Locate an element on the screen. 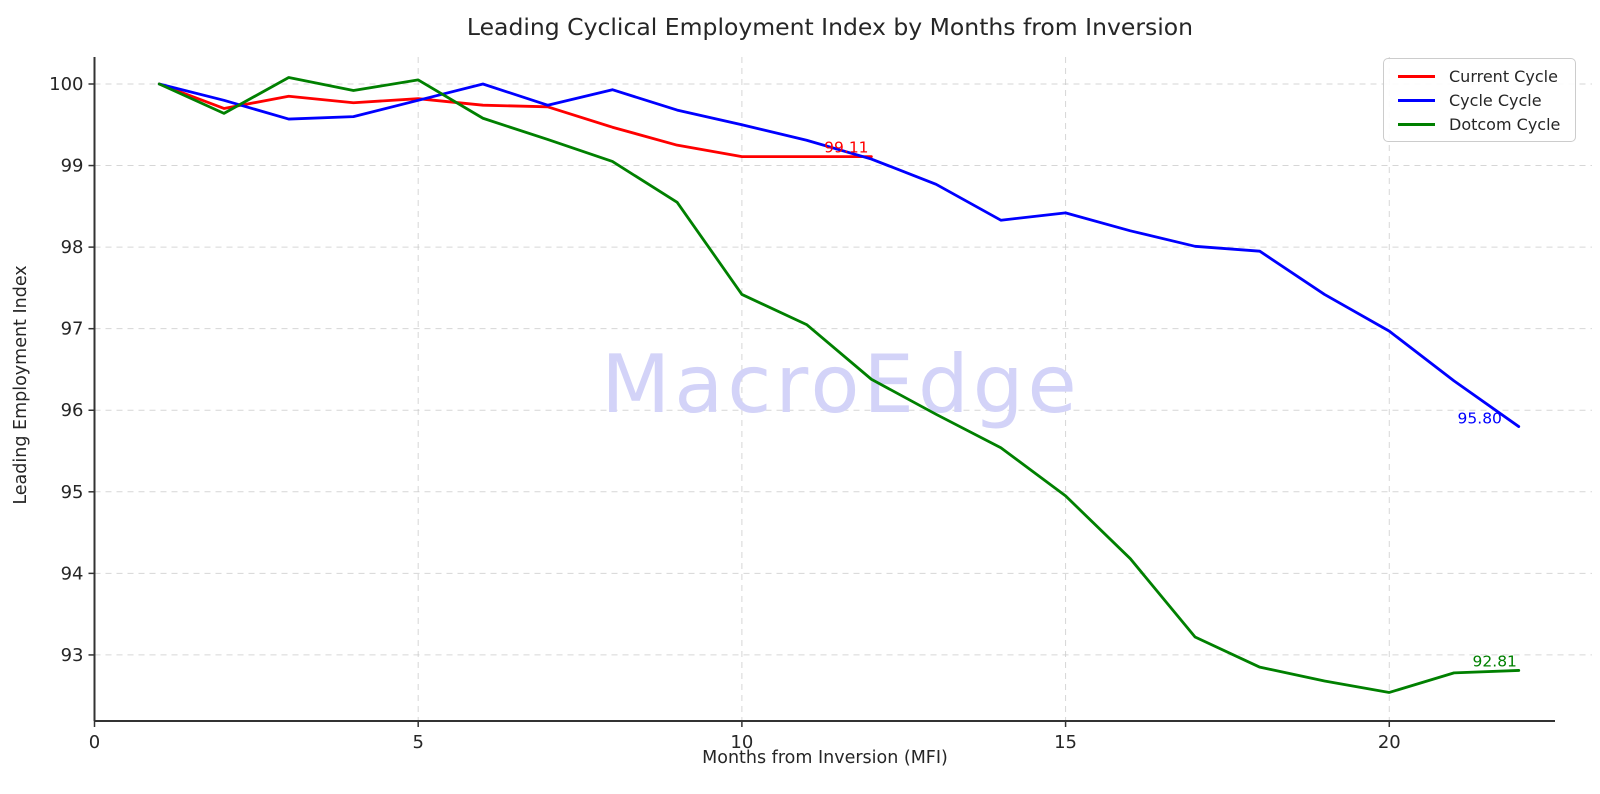 The height and width of the screenshot is (794, 1600). legend-item-dotcom-cycle: Dotcom Cycle is located at coordinates (1479, 124).